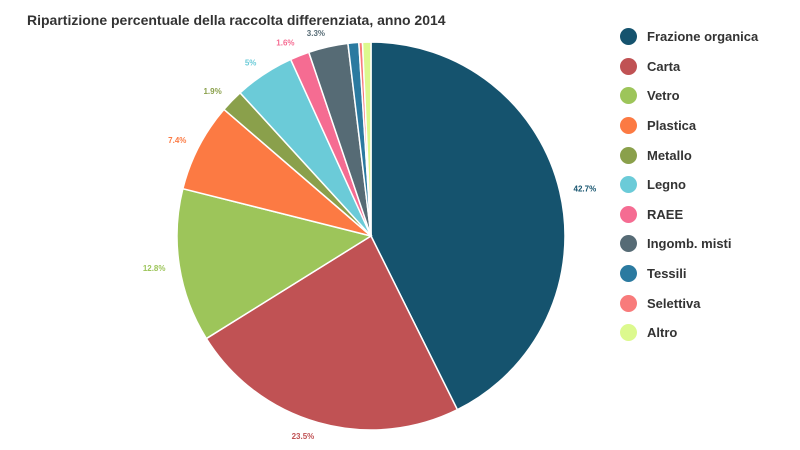  Describe the element at coordinates (674, 303) in the screenshot. I see `legend-label: Selettiva` at that location.